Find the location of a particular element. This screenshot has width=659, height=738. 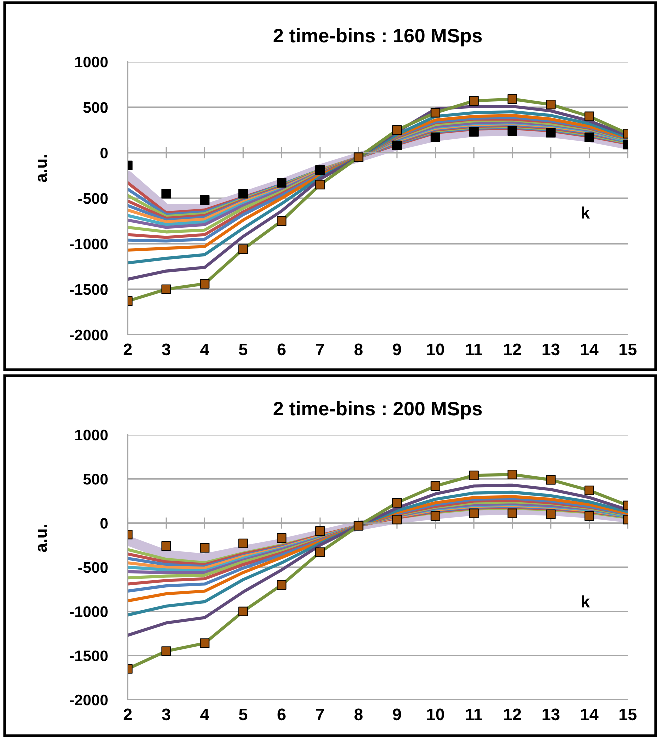

chart-title: 2 time-bins : 160 MSps is located at coordinates (378, 37).